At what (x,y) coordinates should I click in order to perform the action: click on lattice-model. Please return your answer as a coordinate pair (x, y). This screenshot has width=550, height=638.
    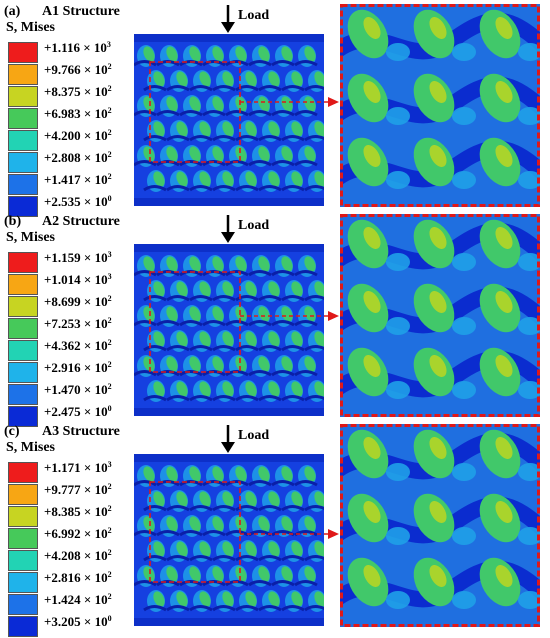
    Looking at the image, I should click on (229, 540).